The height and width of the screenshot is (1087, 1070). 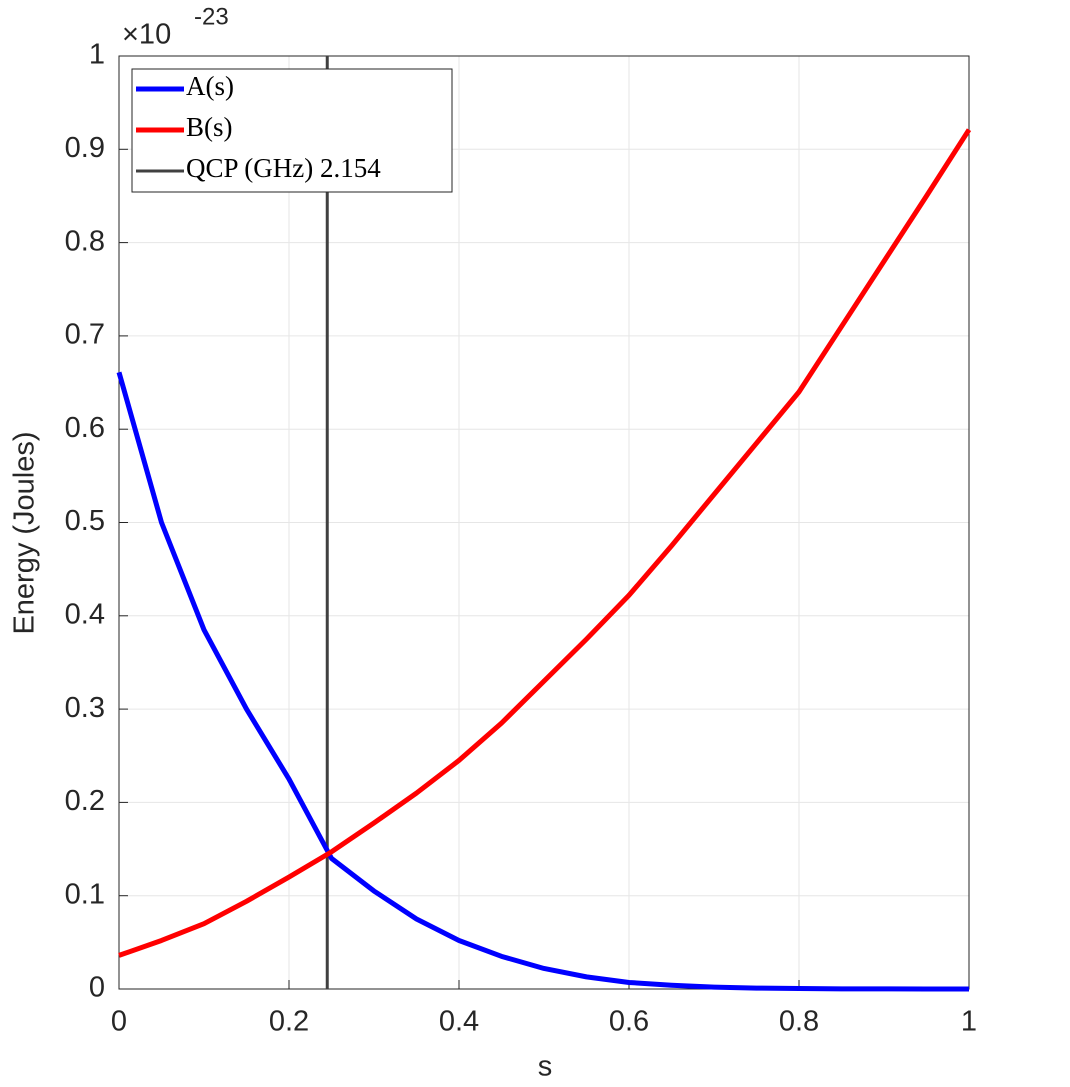 I want to click on x-tick-label: 0.4, so click(x=459, y=1022).